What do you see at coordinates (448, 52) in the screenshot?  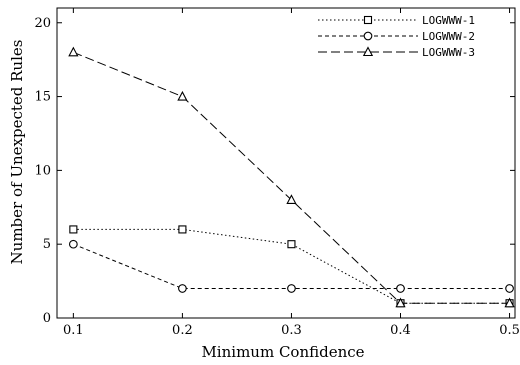 I see `legend-label: LOGWWW-3` at bounding box center [448, 52].